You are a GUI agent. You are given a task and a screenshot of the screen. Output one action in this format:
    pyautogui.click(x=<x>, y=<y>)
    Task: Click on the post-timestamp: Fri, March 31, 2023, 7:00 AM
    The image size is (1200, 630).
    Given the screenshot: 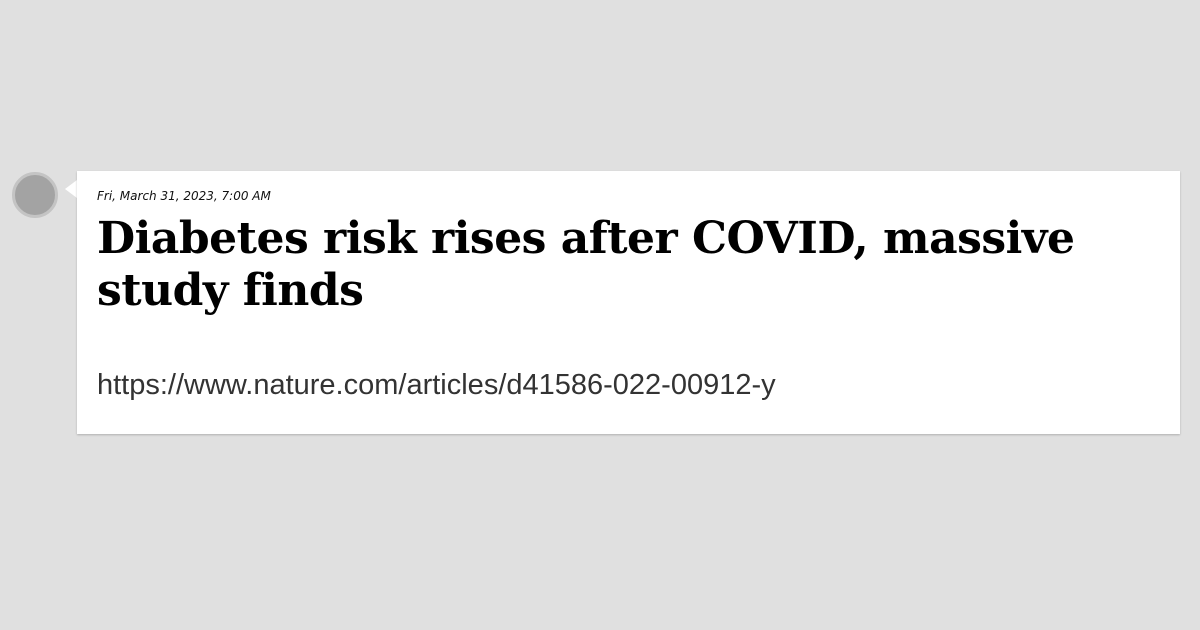 What is the action you would take?
    pyautogui.click(x=184, y=196)
    